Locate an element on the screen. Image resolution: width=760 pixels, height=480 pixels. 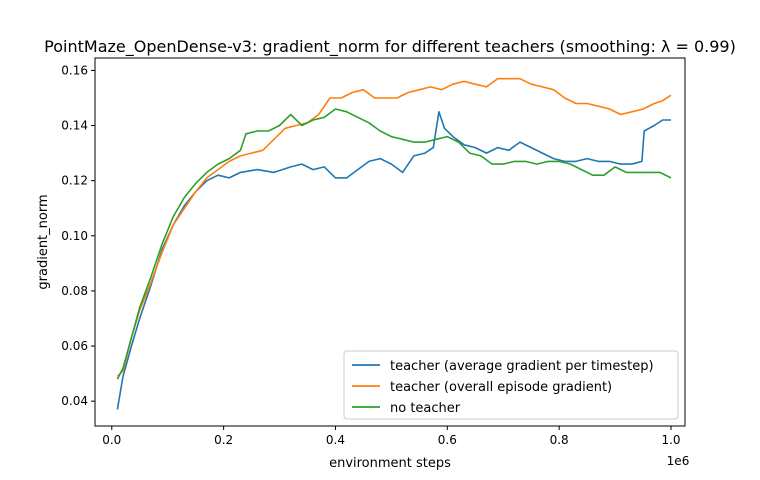
x-tick-label: 0.8 is located at coordinates (559, 440).